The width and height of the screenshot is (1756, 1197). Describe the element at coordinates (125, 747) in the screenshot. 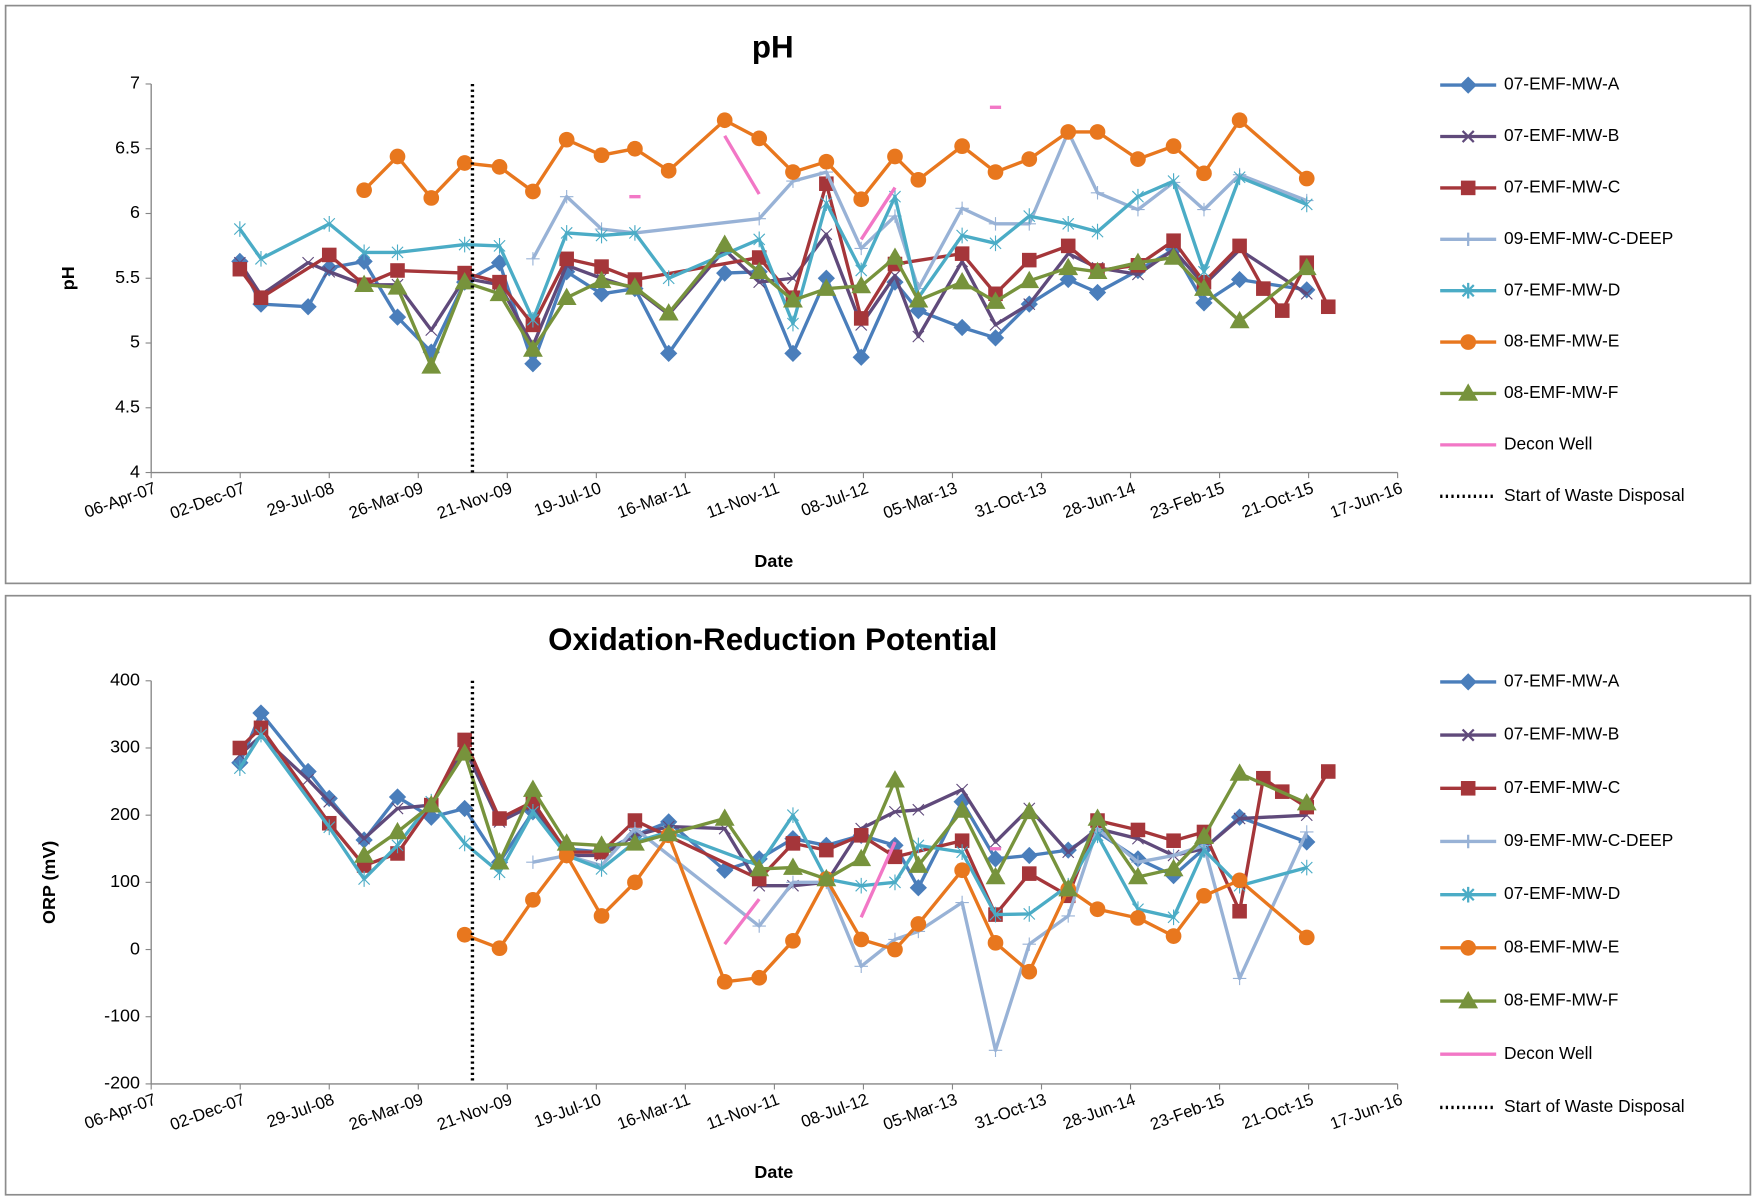

I see `y-tick-label: 300` at that location.